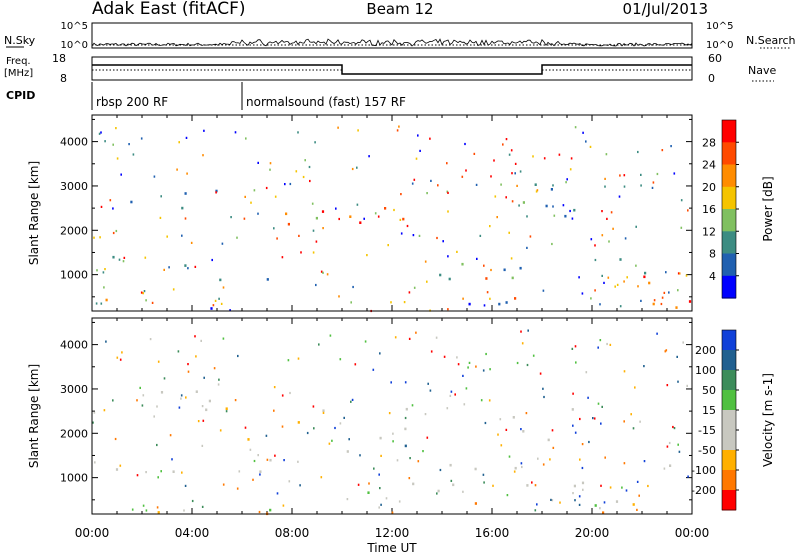  What do you see at coordinates (18, 61) in the screenshot?
I see `freq-label-line1: Freq.` at bounding box center [18, 61].